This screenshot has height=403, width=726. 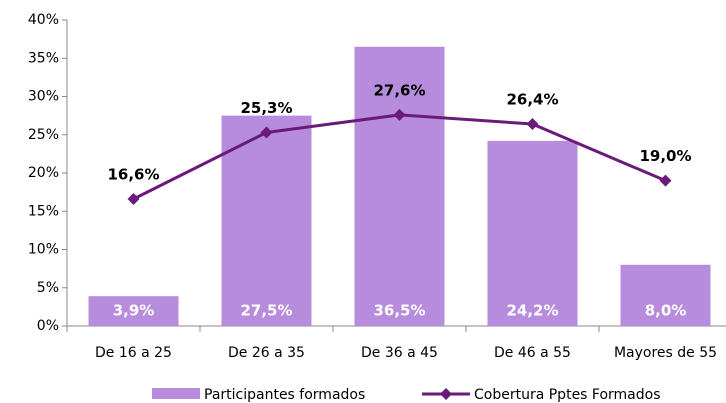 What do you see at coordinates (446, 394) in the screenshot?
I see `legend-marker` at bounding box center [446, 394].